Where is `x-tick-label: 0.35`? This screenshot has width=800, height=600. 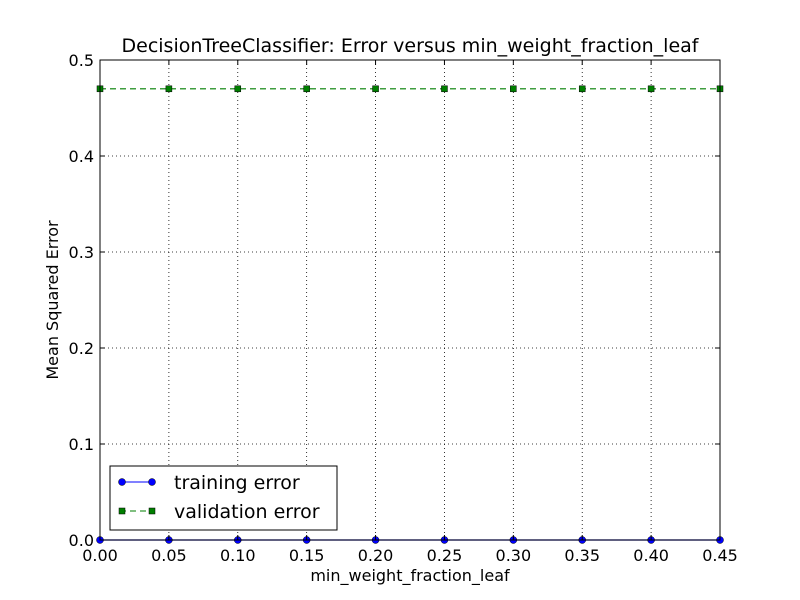 x-tick-label: 0.35 is located at coordinates (582, 555).